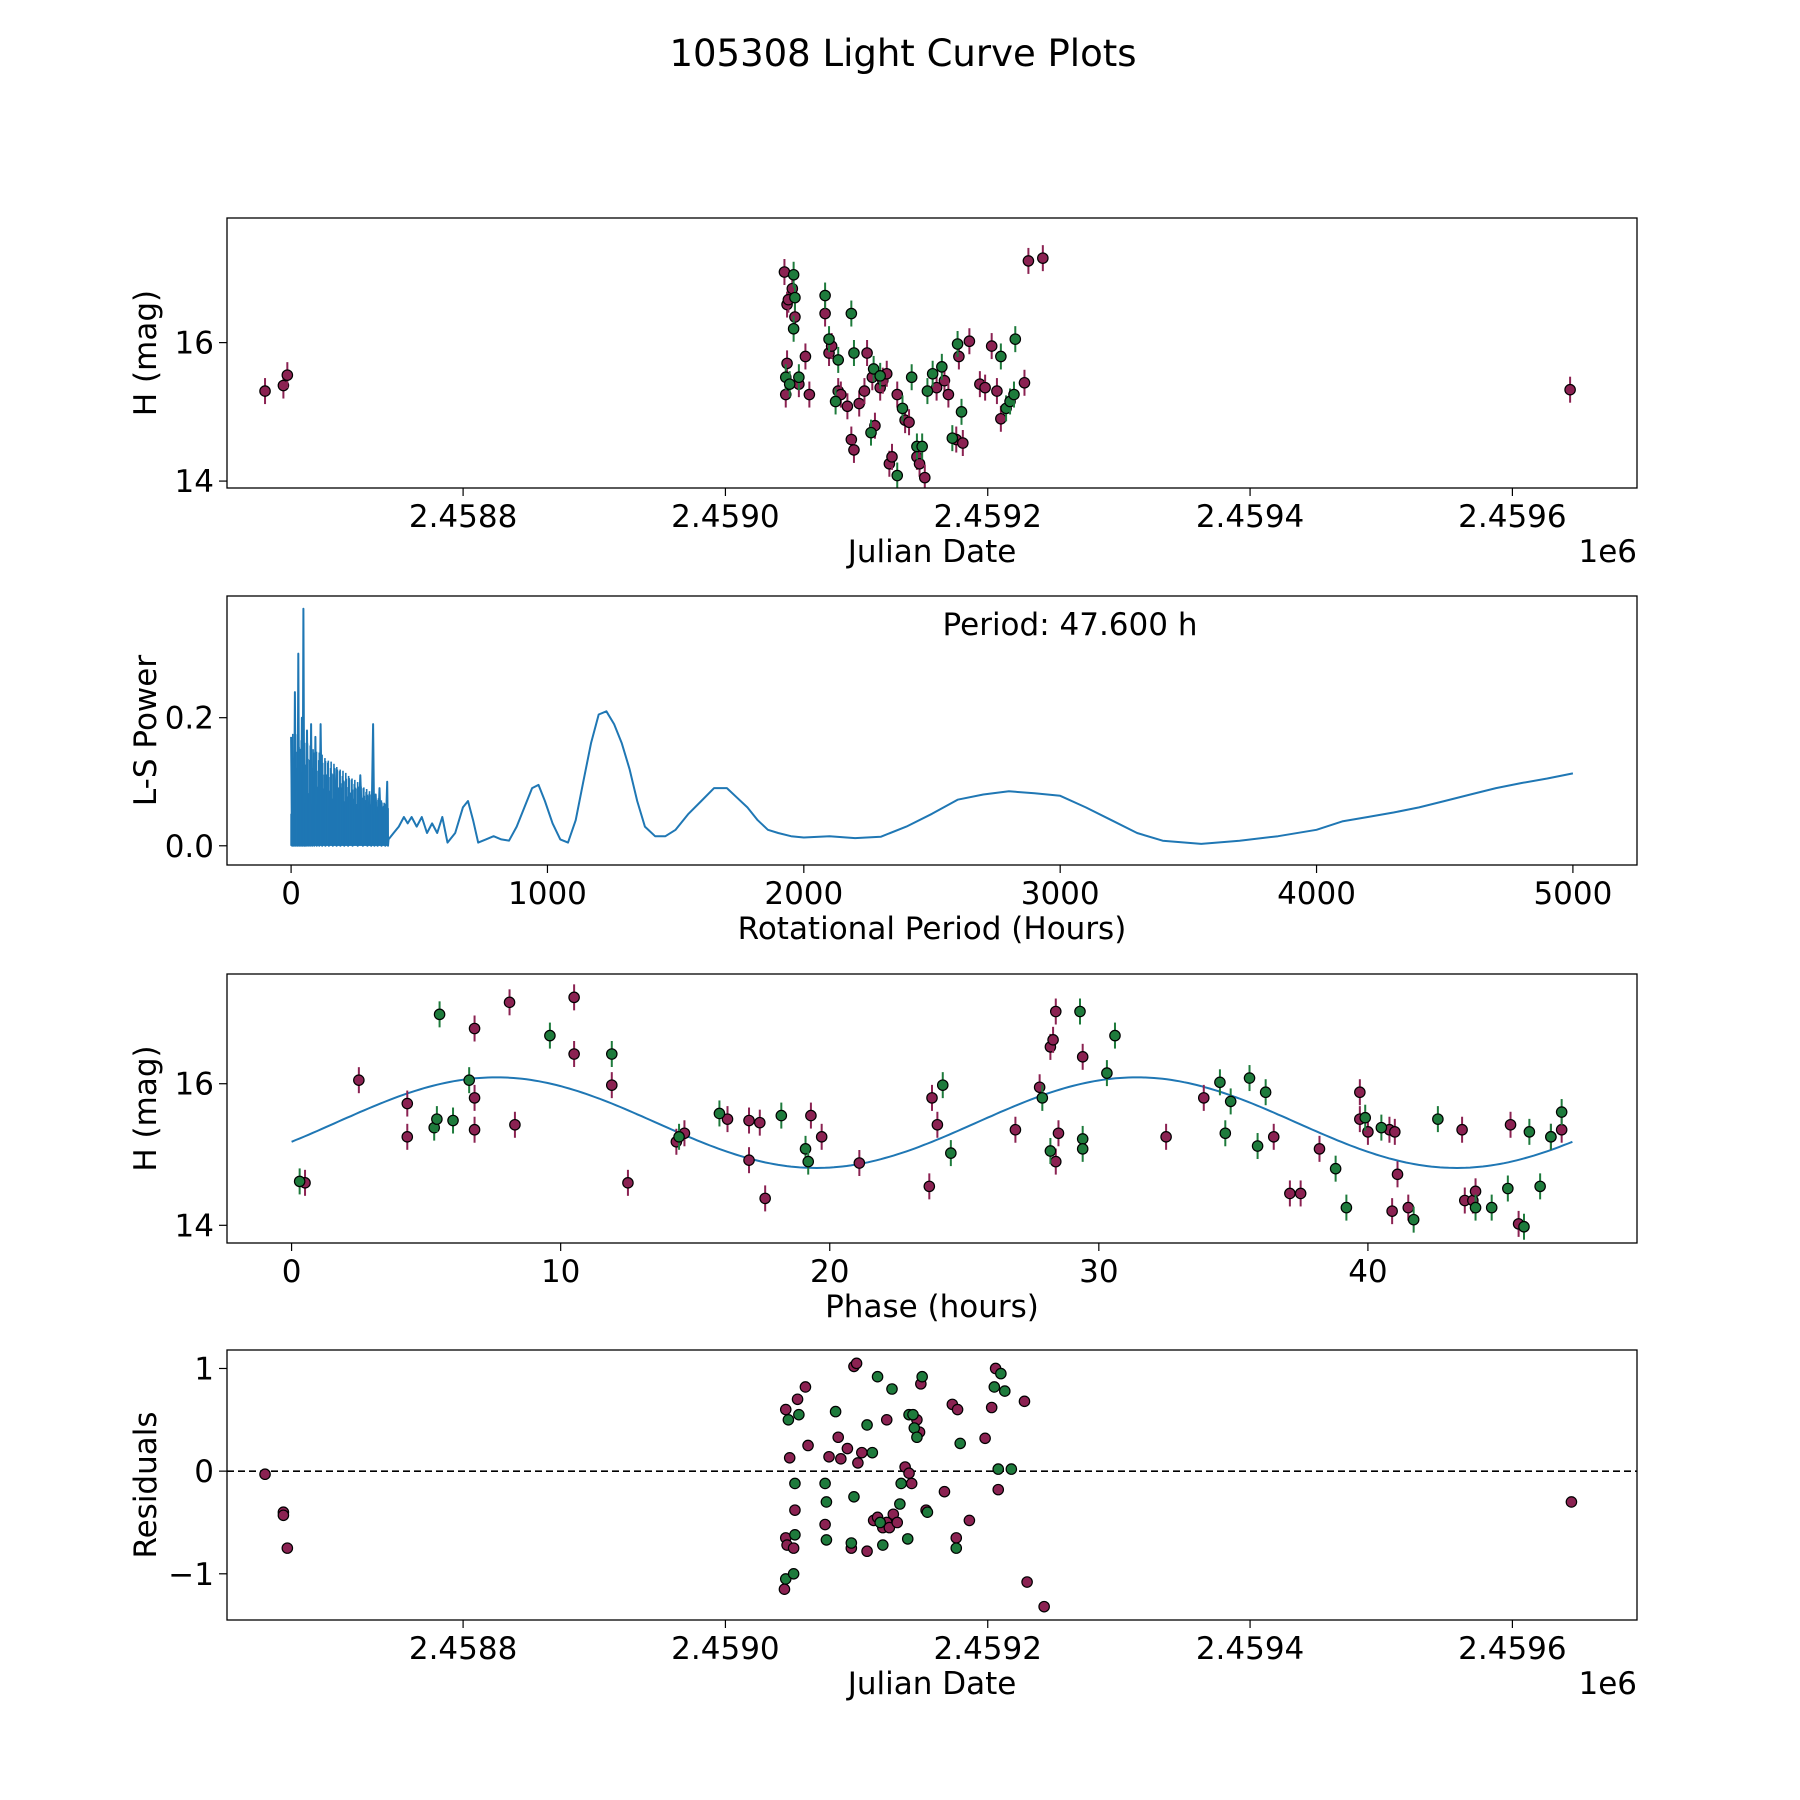 This screenshot has height=1800, width=1800. I want to click on x-tick-label: 4000, so click(1316, 894).